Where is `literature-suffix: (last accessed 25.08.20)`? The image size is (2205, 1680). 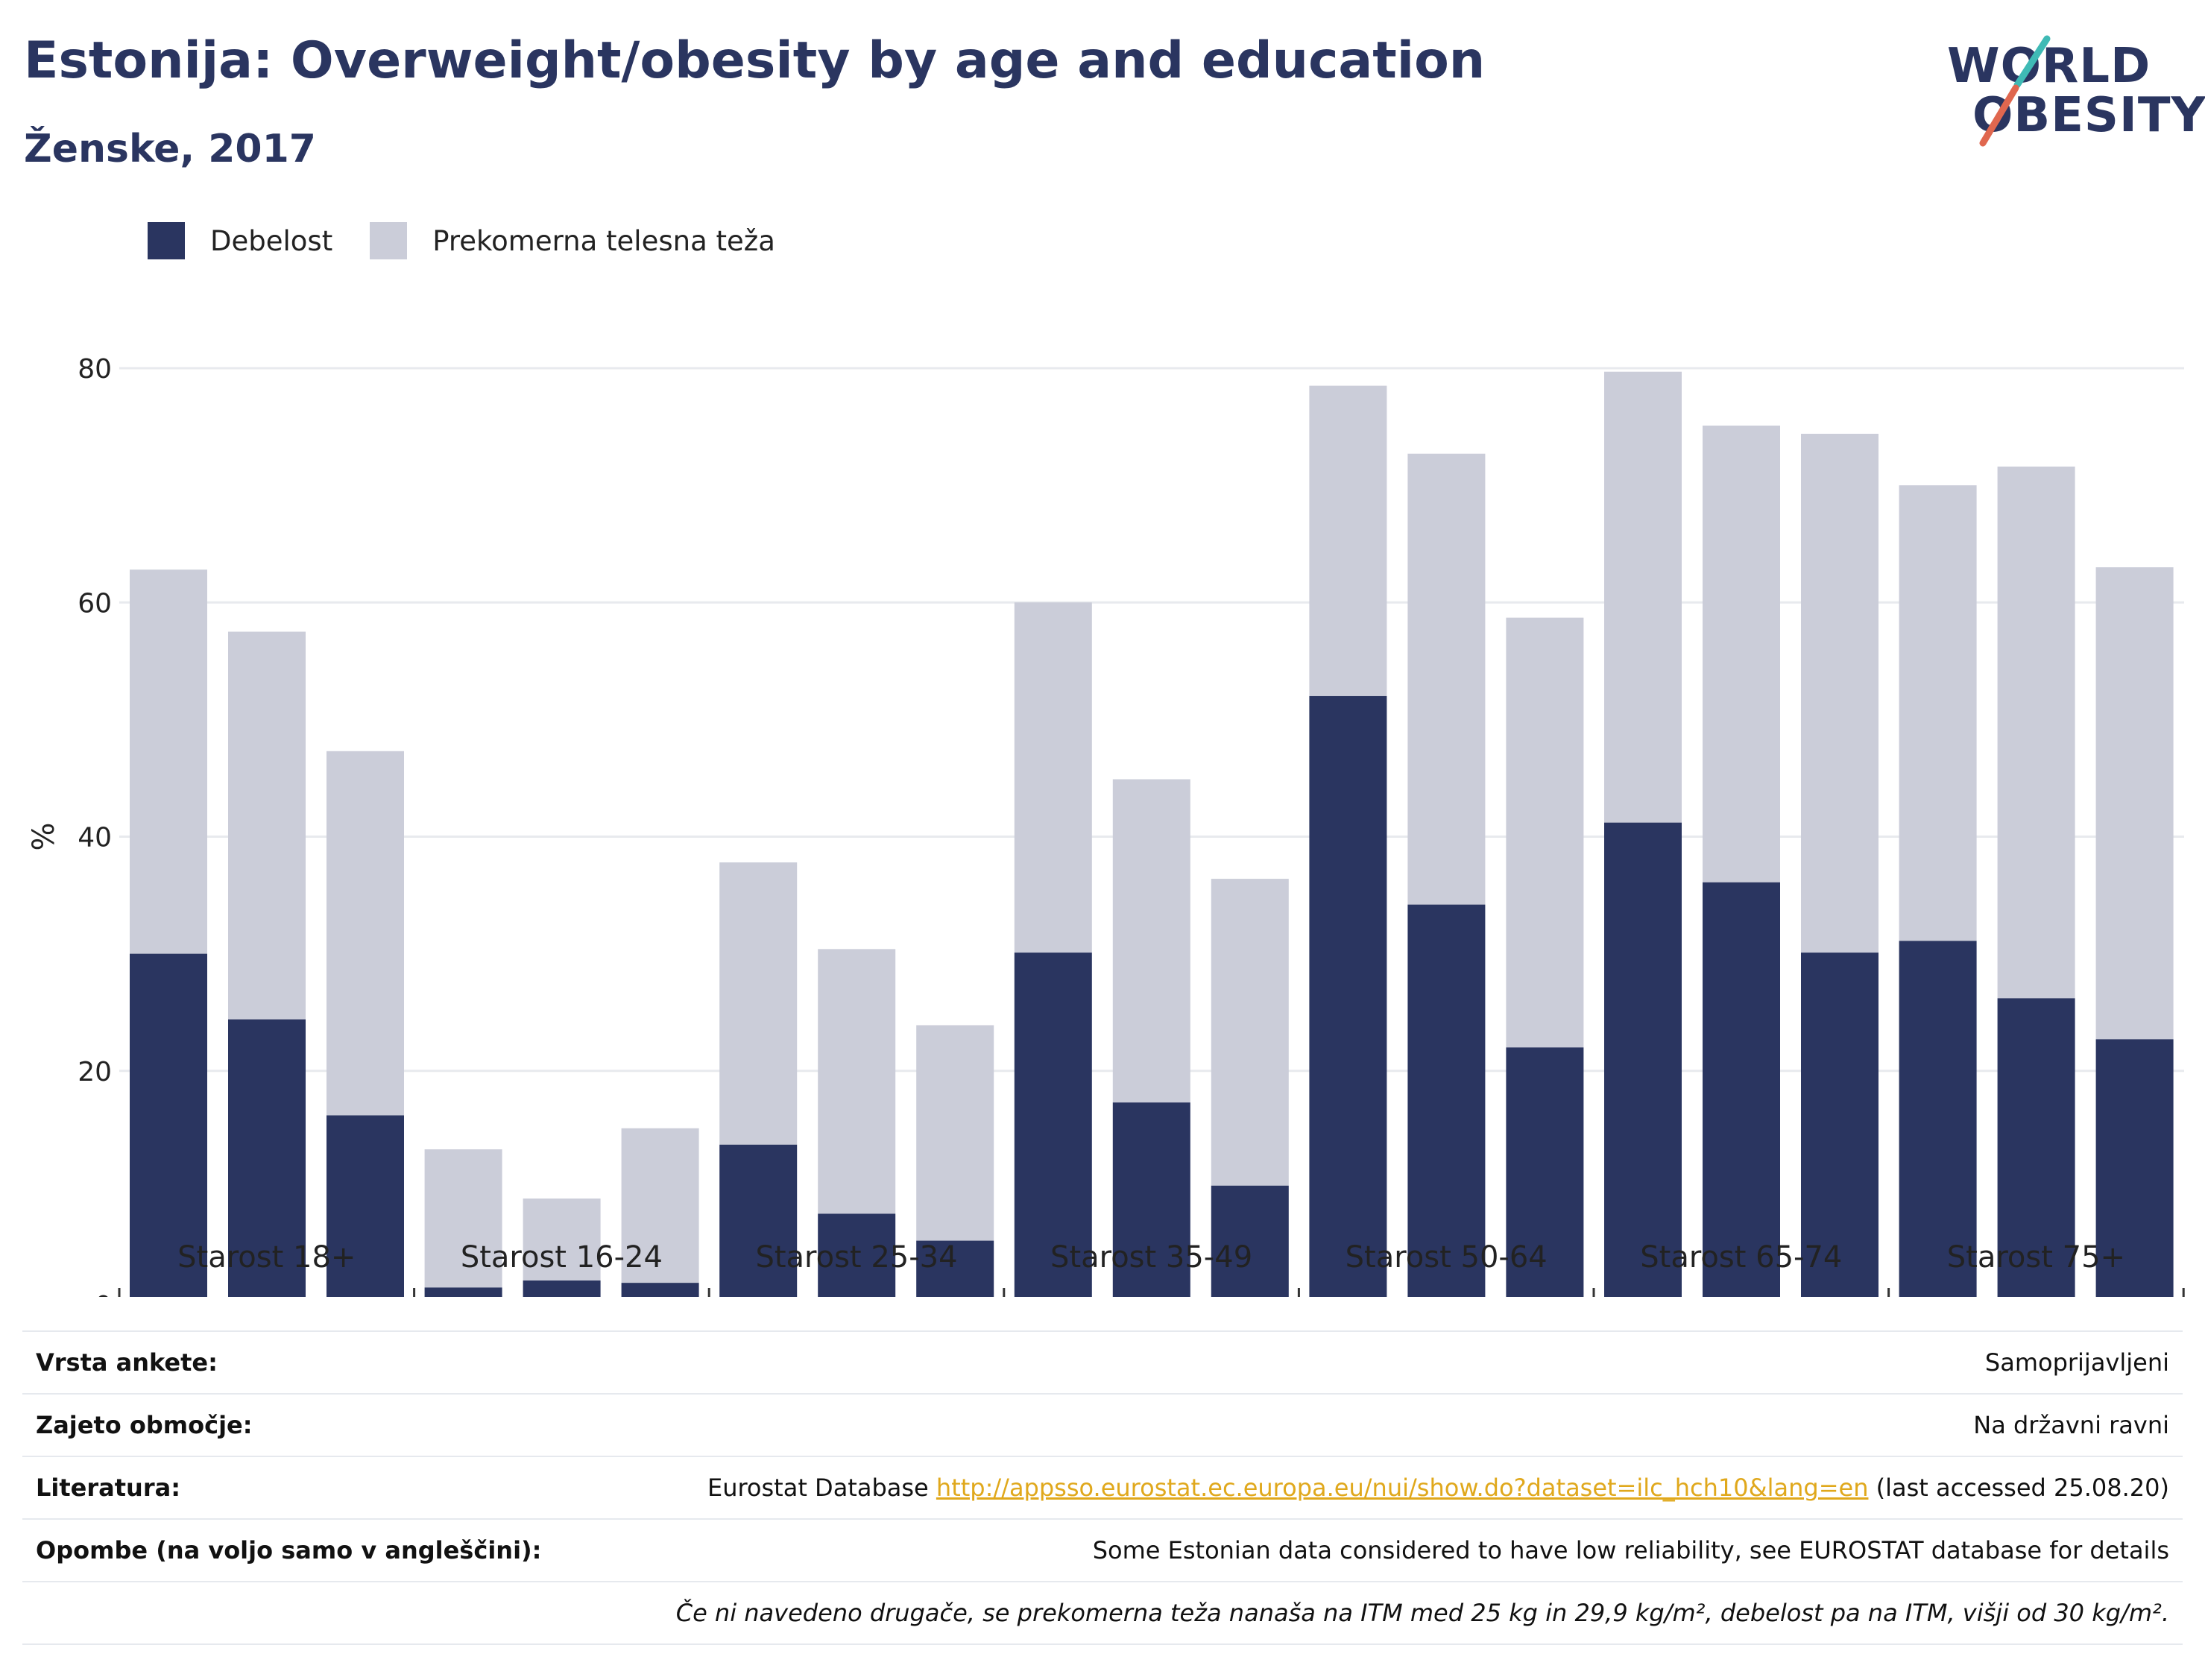
literature-suffix: (last accessed 25.08.20) is located at coordinates (2018, 1488).